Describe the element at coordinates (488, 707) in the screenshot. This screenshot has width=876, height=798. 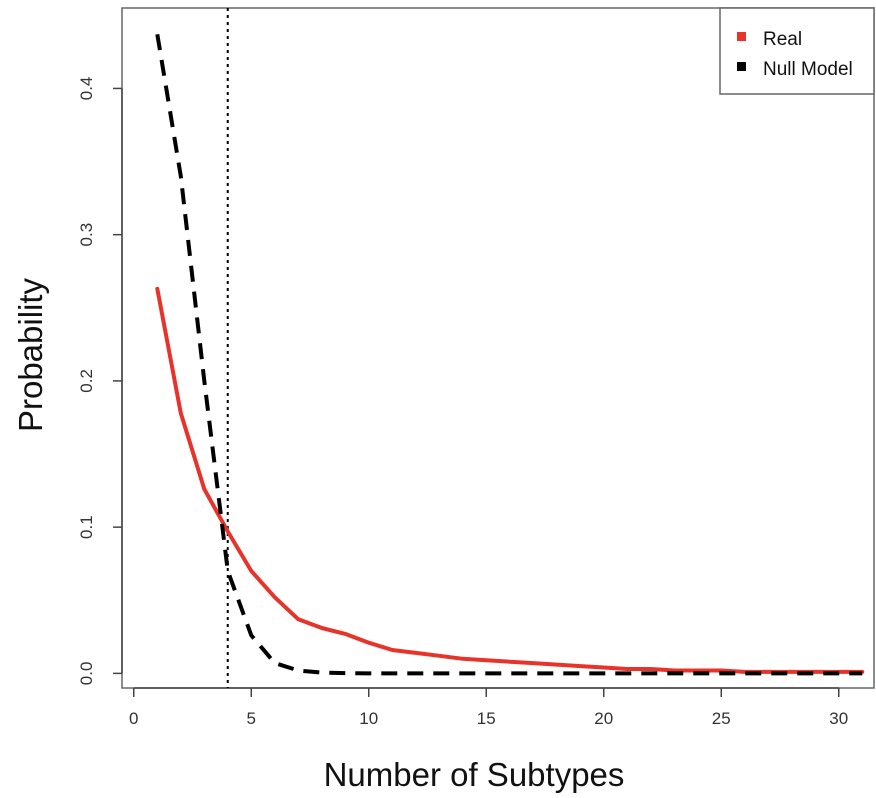
I see `x-axis: 0 5 10 15 20 25 30` at that location.